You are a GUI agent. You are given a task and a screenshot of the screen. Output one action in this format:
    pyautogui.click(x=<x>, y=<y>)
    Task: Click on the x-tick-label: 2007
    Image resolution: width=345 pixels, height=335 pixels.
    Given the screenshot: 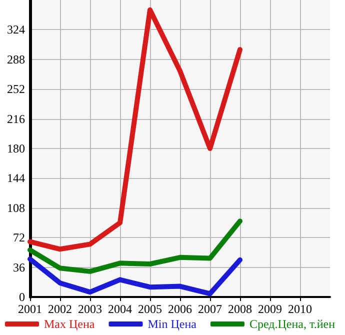 What is the action you would take?
    pyautogui.click(x=210, y=309)
    